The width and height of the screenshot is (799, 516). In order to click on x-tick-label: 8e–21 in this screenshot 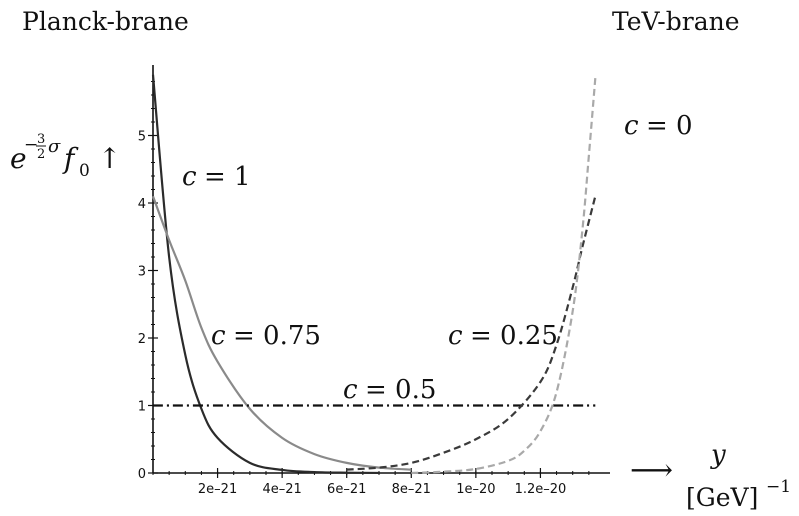, I will do `click(411, 489)`.